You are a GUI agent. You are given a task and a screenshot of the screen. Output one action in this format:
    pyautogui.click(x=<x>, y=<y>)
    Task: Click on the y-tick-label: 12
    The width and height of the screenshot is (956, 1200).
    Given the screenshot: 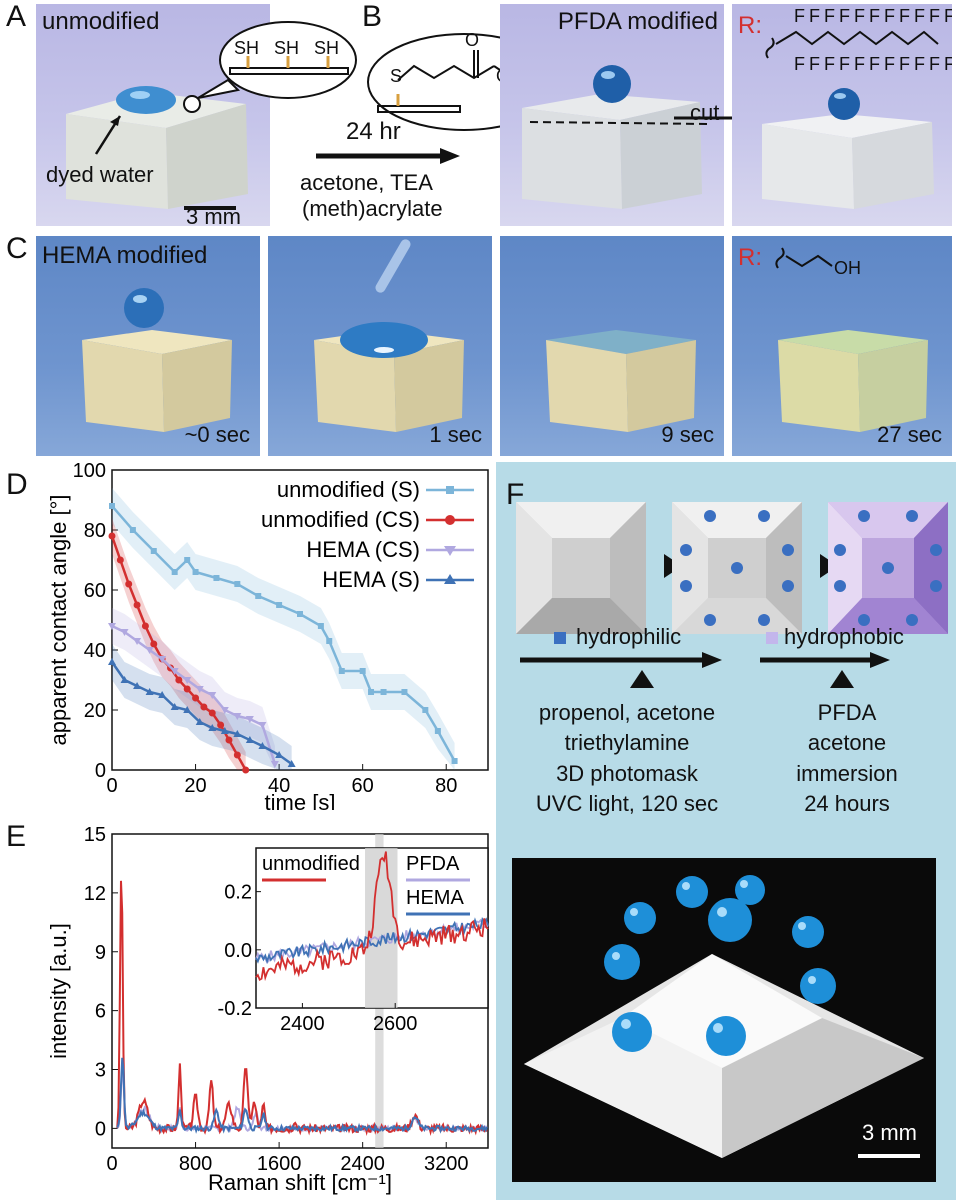 What is the action you would take?
    pyautogui.click(x=95, y=894)
    